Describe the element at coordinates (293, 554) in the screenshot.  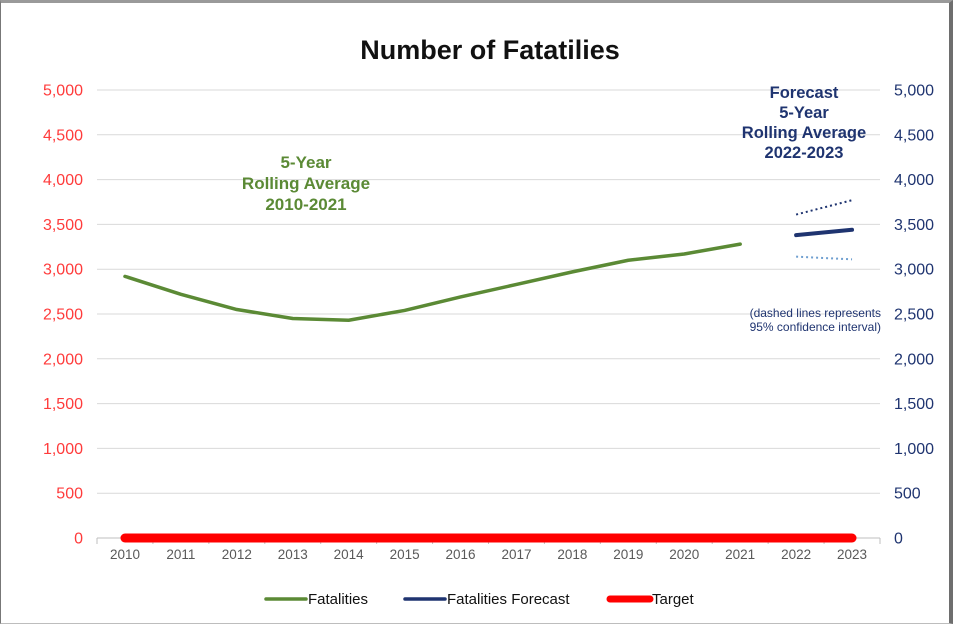
I see `x-tick-label: 2013` at that location.